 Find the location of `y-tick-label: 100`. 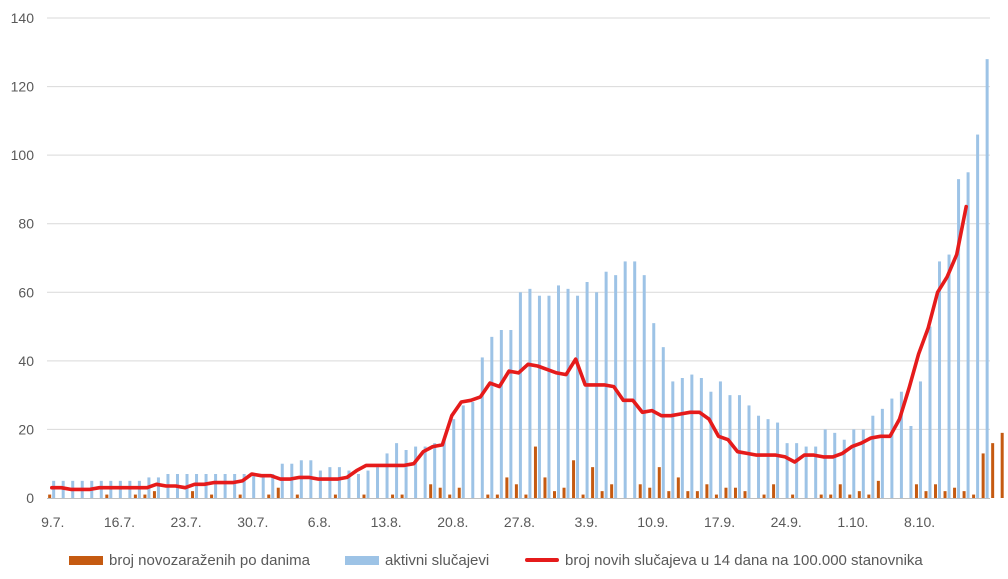

y-tick-label: 100 is located at coordinates (23, 155).